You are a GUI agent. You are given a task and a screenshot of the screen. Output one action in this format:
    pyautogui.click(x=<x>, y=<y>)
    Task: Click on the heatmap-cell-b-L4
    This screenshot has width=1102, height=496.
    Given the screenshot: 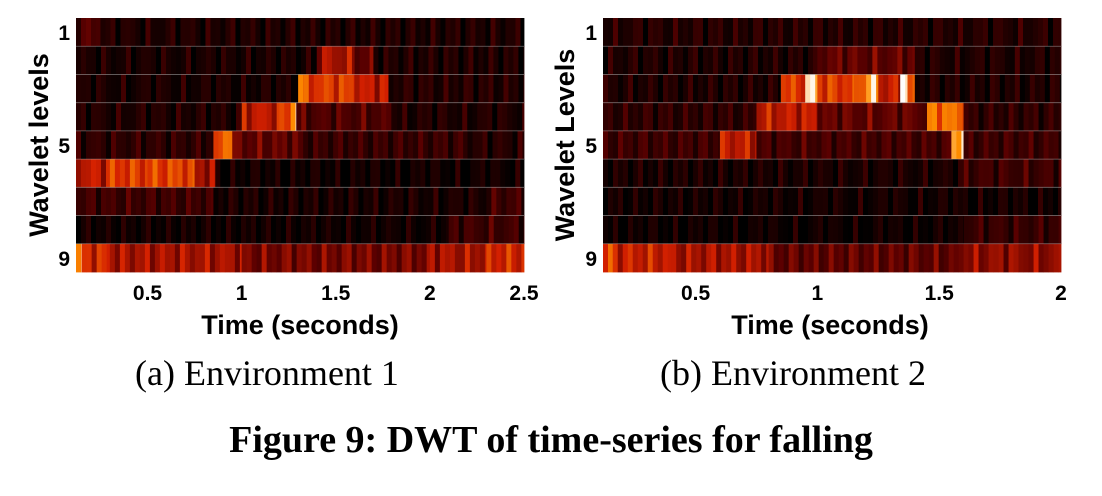 What is the action you would take?
    pyautogui.click(x=920, y=117)
    